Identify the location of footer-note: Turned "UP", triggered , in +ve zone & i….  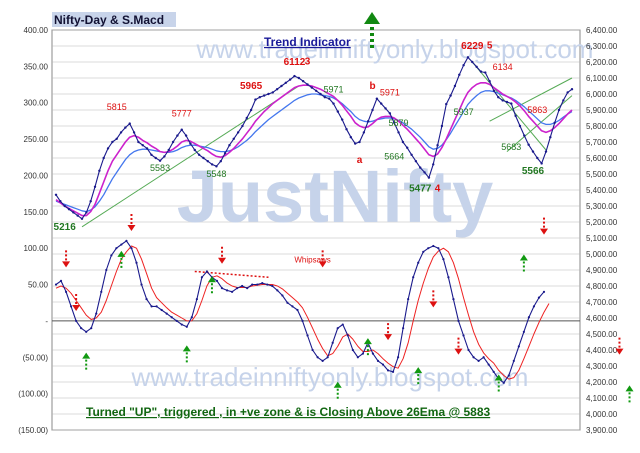
(288, 412).